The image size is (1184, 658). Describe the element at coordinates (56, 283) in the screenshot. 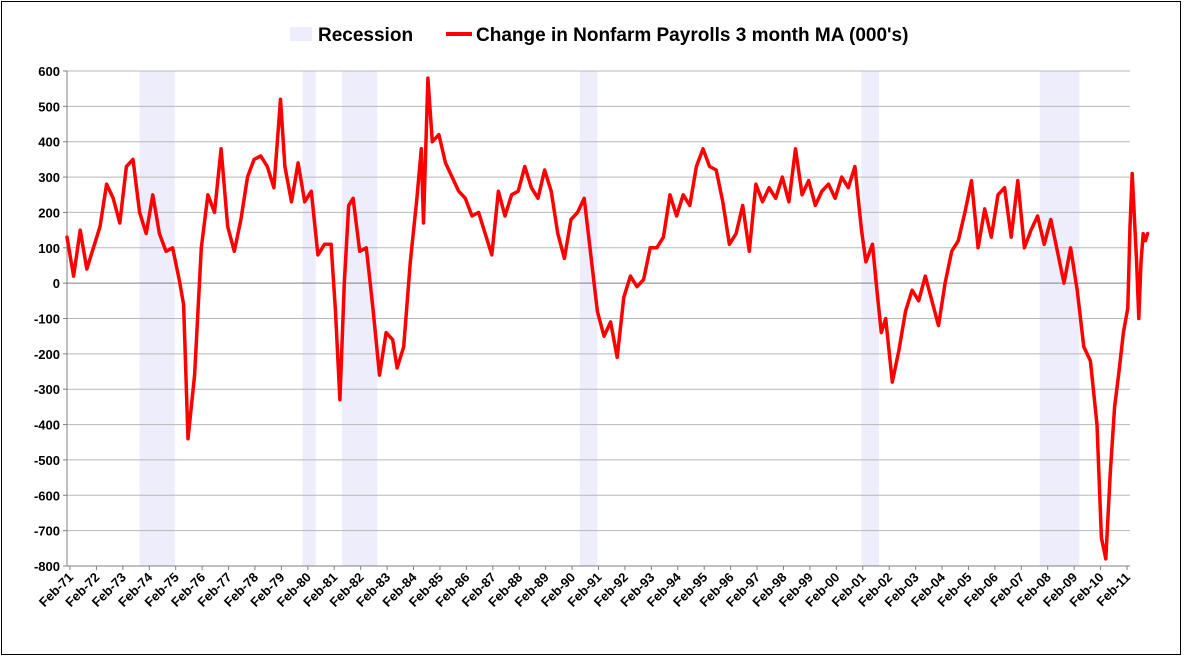

I see `y-tick-label: 0` at that location.